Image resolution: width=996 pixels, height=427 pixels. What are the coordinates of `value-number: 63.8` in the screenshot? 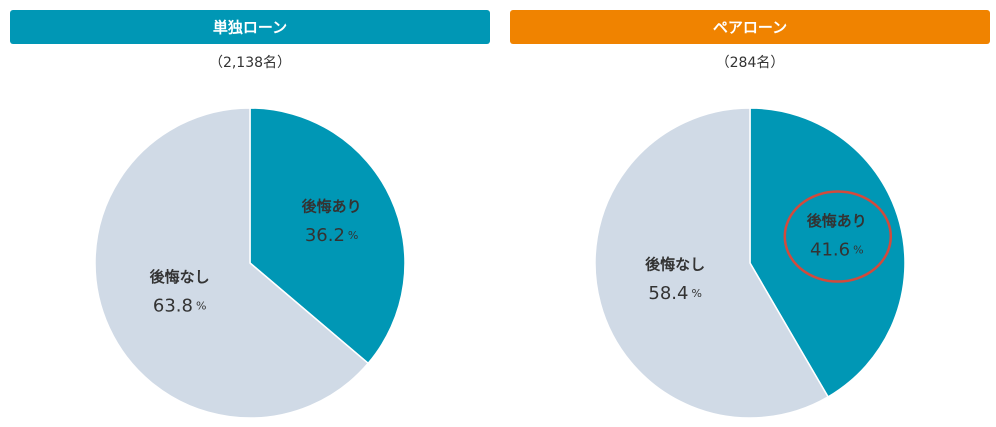 It's located at (173, 306).